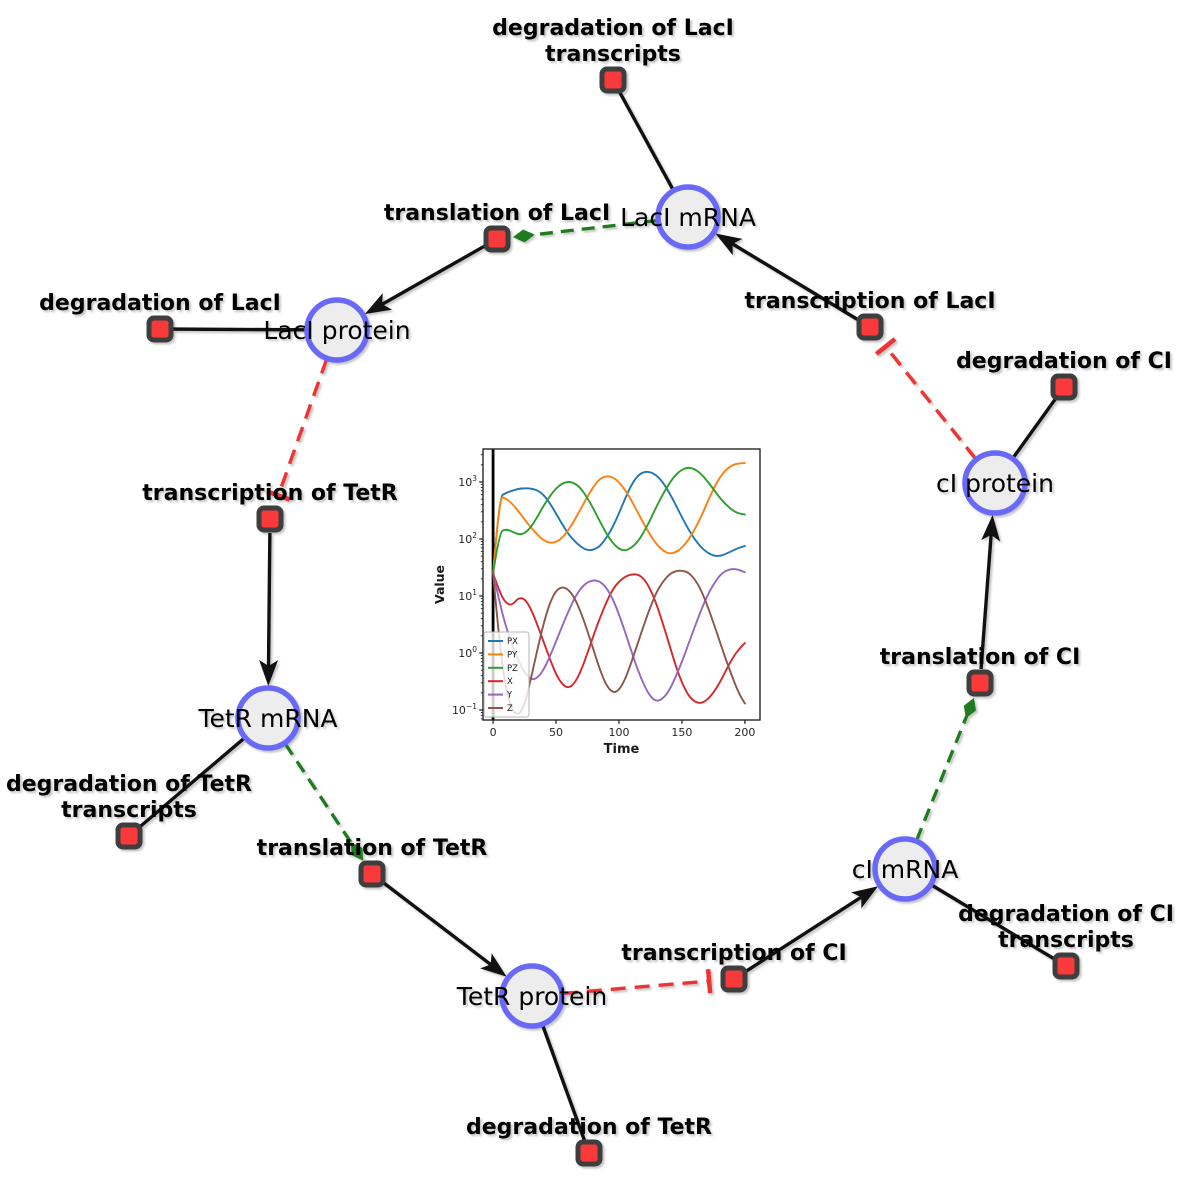 This screenshot has width=1189, height=1200. Describe the element at coordinates (870, 327) in the screenshot. I see `reaction-node-tx_lacI` at that location.